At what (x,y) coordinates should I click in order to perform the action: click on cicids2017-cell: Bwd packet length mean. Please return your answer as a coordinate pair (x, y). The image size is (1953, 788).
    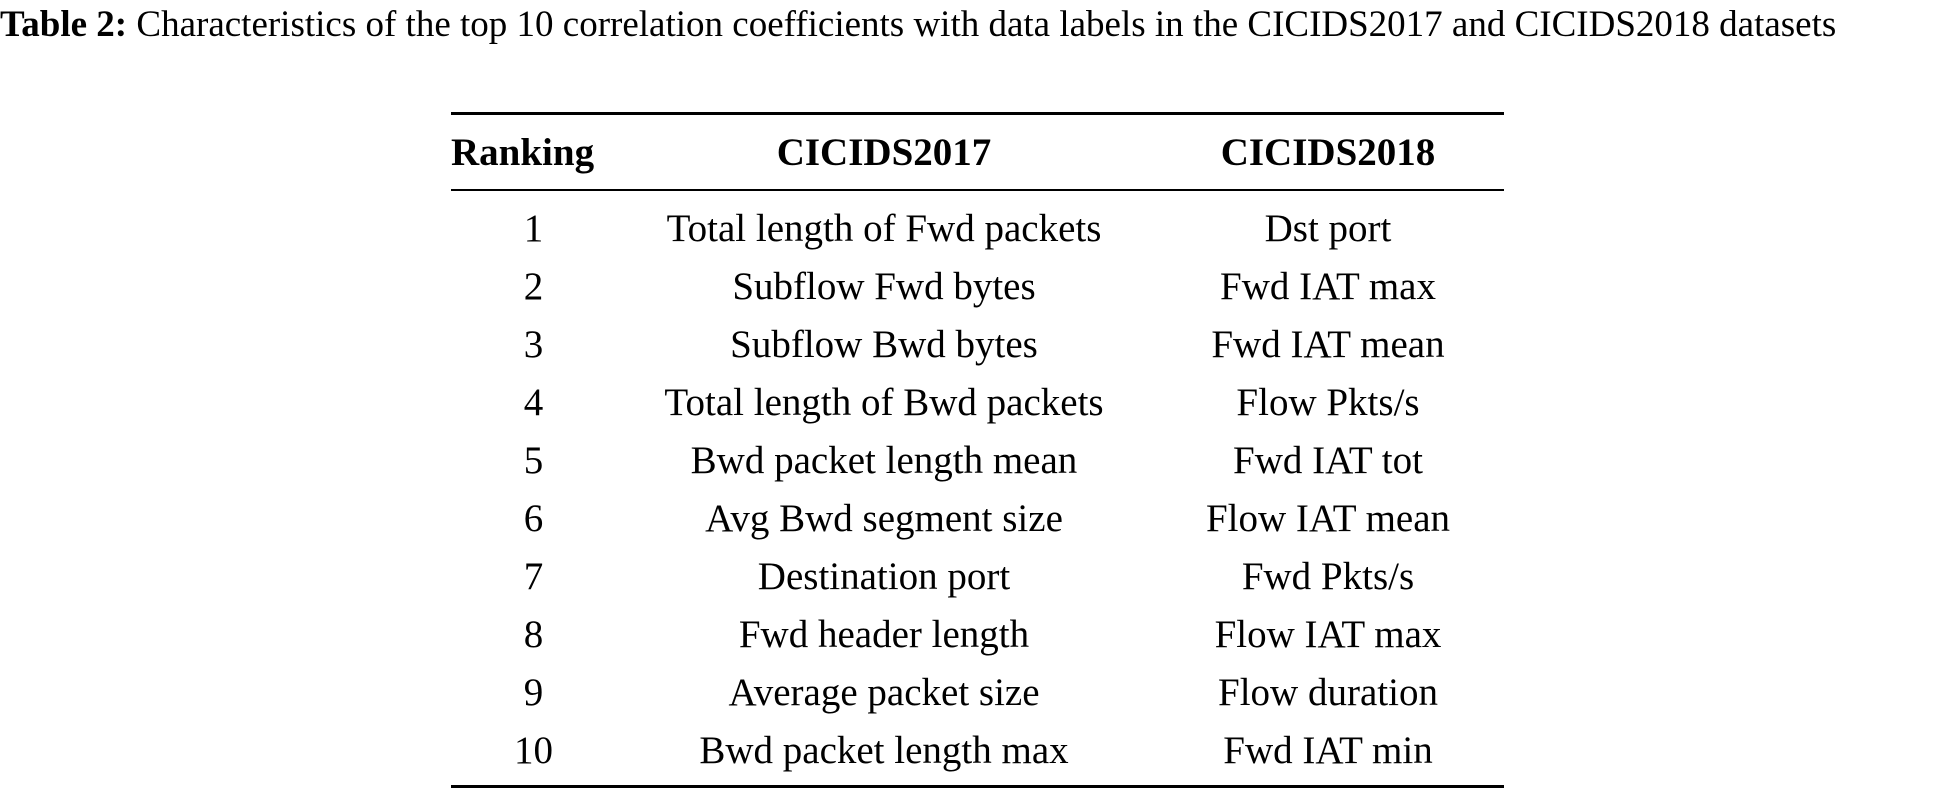
    Looking at the image, I should click on (884, 460).